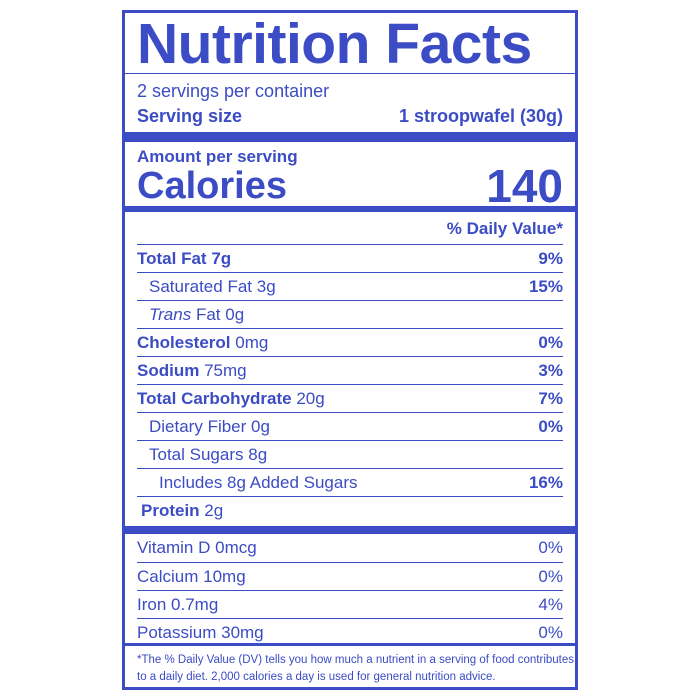 This screenshot has width=700, height=700. I want to click on nutrient-name: Includes 8g Added Sugars, so click(258, 482).